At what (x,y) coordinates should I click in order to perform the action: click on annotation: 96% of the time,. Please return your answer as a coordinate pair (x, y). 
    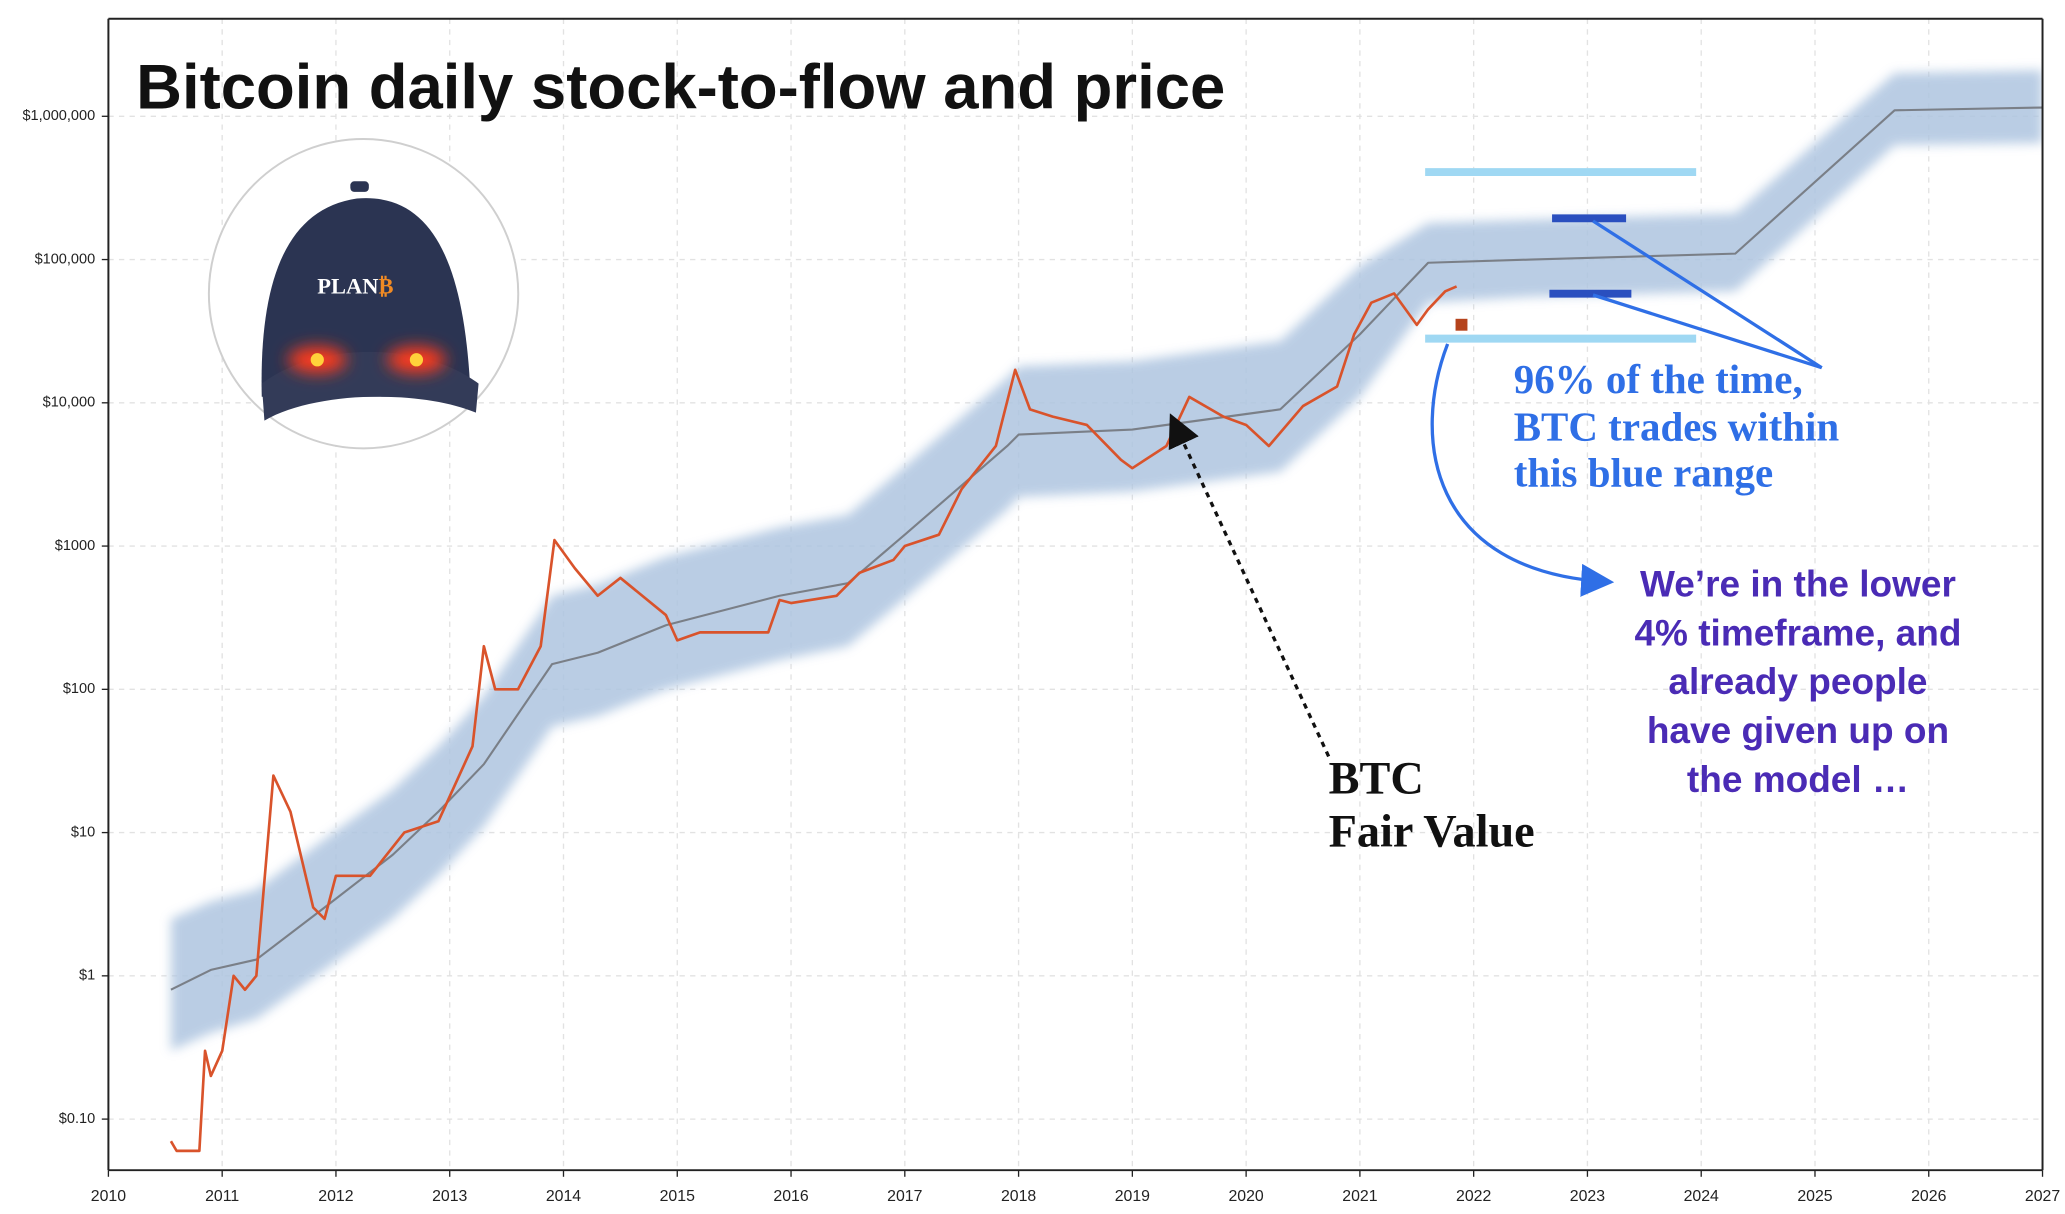
    Looking at the image, I should click on (1658, 379).